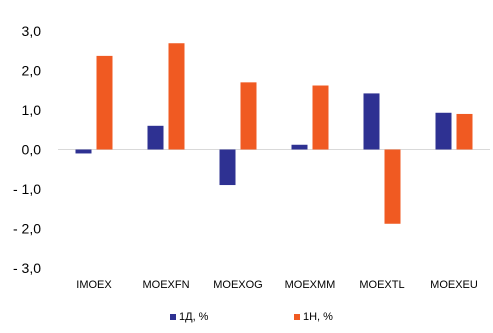 This screenshot has width=493, height=333. I want to click on x-tick-label: MOEXOG, so click(238, 285).